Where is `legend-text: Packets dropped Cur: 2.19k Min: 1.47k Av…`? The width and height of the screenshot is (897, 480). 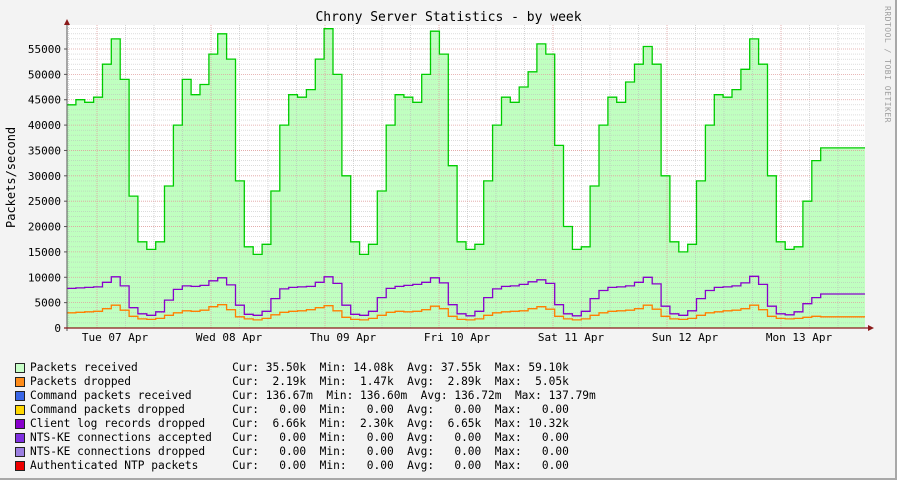 legend-text: Packets dropped Cur: 2.19k Min: 1.47k Av… is located at coordinates (299, 381).